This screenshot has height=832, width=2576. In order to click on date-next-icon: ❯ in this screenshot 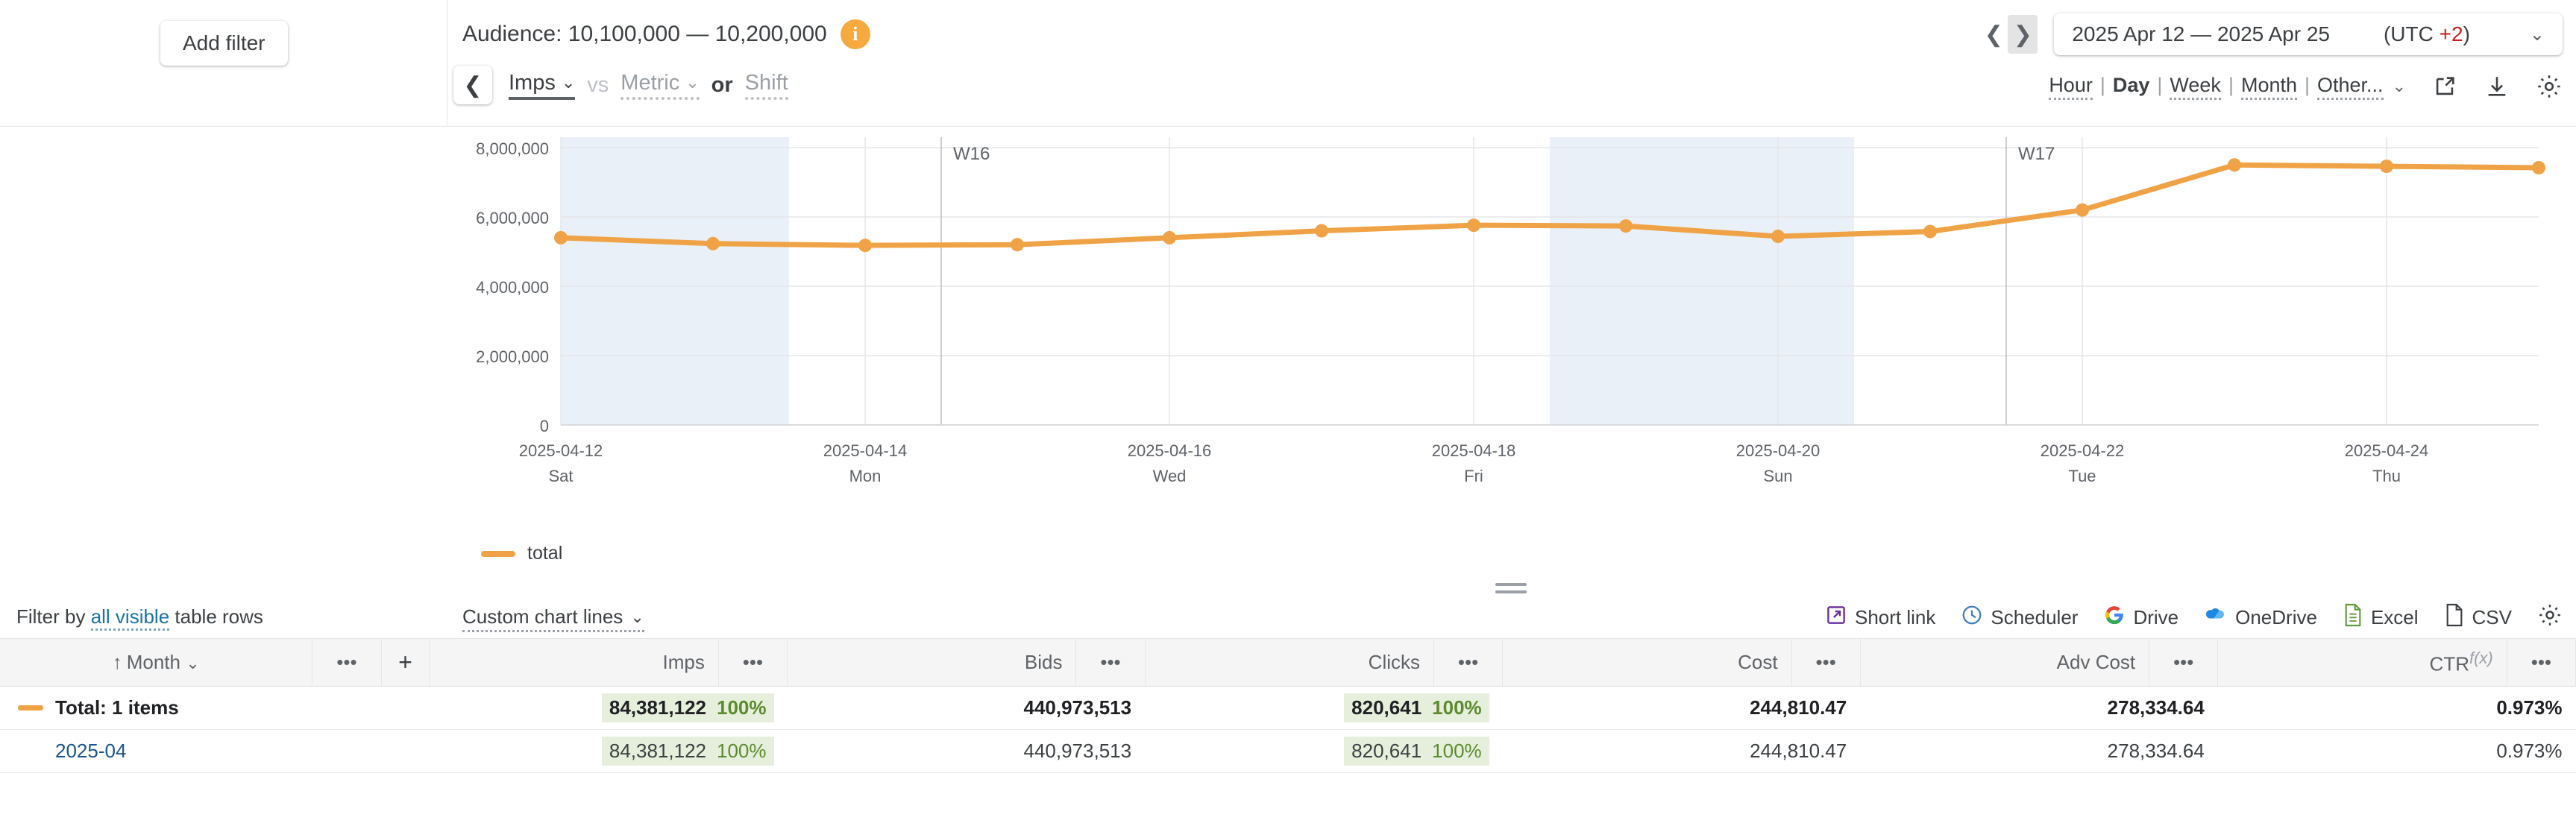, I will do `click(2023, 34)`.